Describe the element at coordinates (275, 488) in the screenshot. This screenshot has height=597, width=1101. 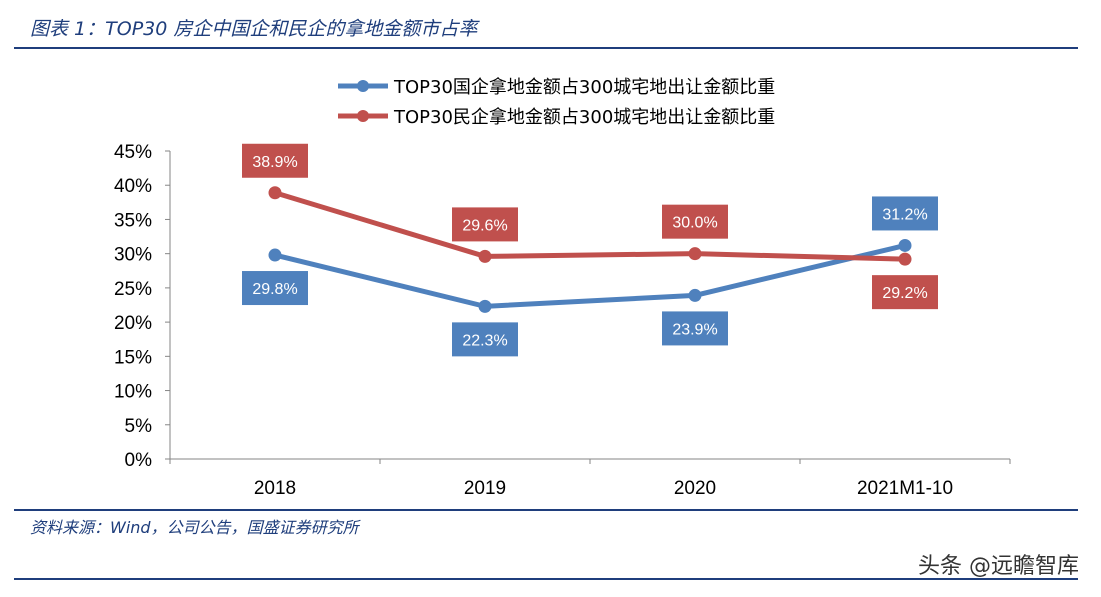
I see `x-tick-label: 2018` at that location.